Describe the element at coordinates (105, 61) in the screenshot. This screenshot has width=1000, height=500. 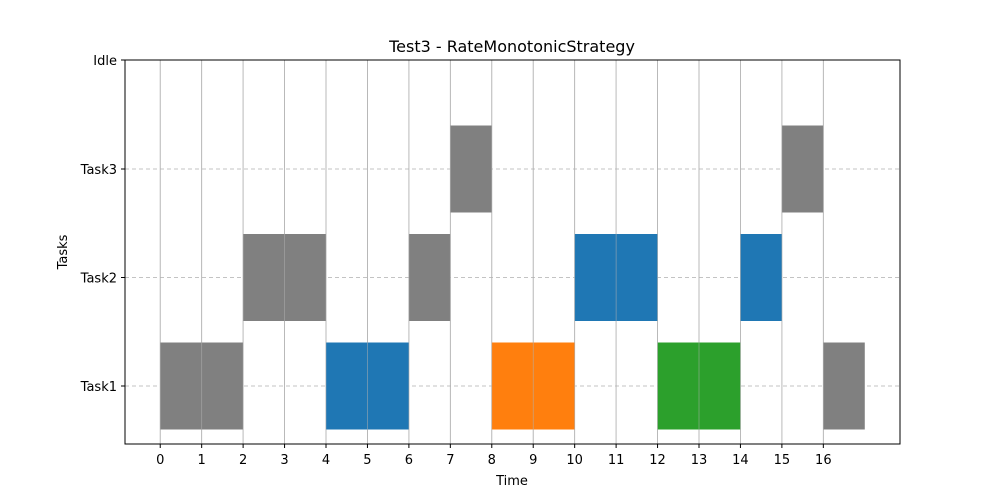
I see `y-tick-label: Idle` at that location.